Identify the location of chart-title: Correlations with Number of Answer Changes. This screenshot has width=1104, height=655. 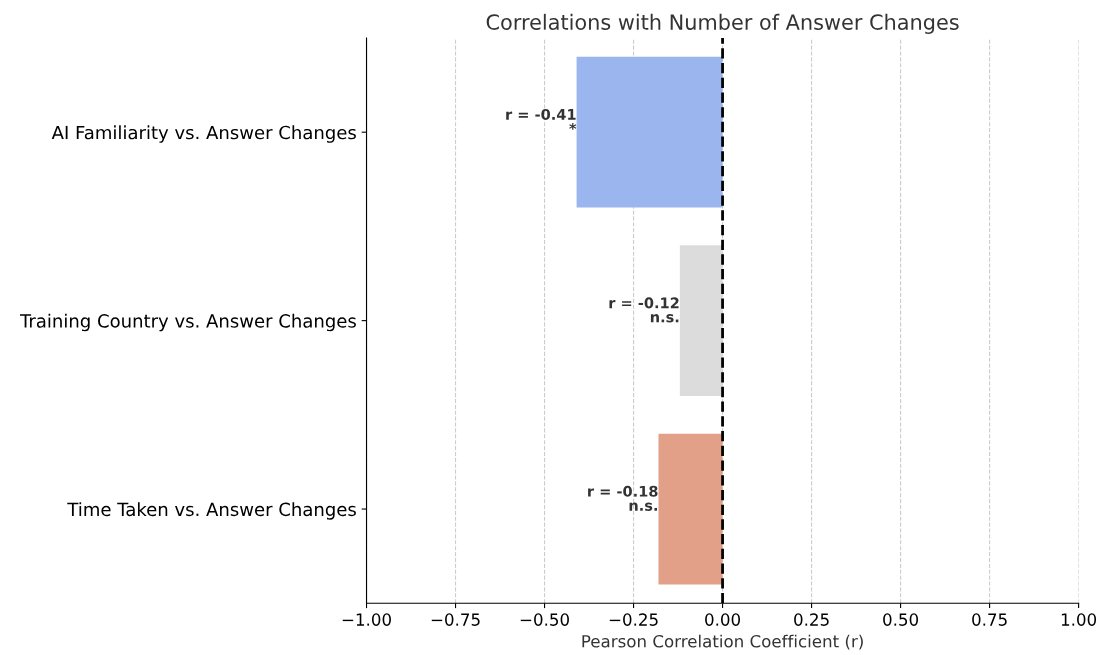
(722, 23).